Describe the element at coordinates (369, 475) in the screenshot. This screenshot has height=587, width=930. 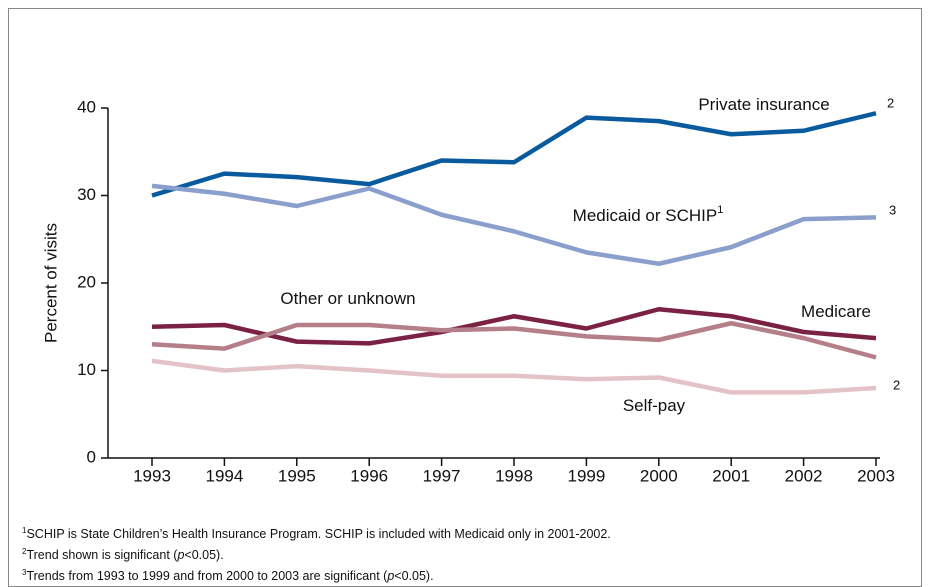
I see `x-tick-label: 1996` at that location.